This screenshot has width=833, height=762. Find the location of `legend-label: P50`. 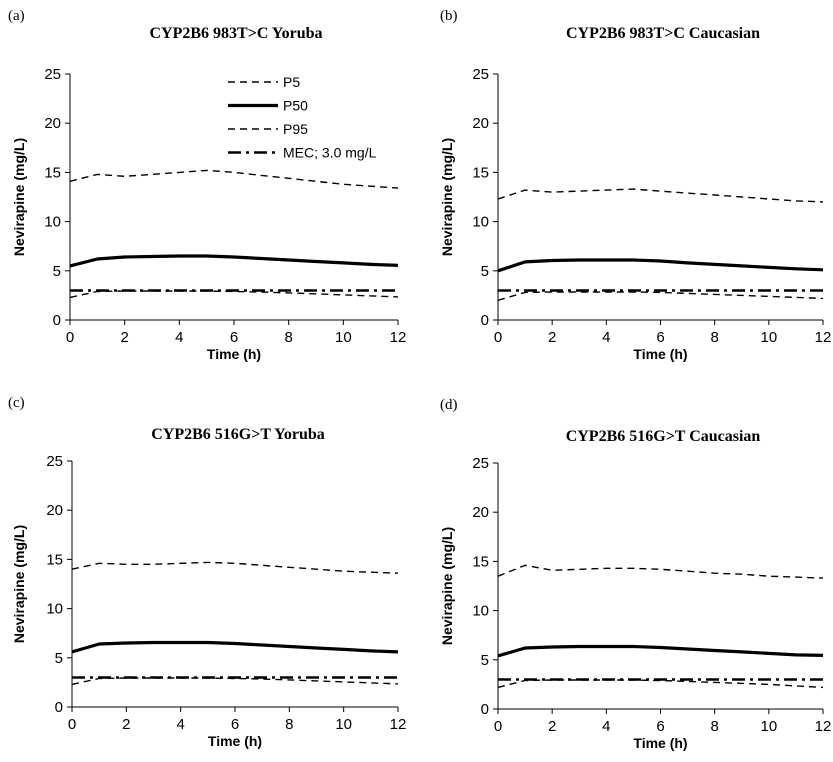

legend-label: P50 is located at coordinates (295, 106).